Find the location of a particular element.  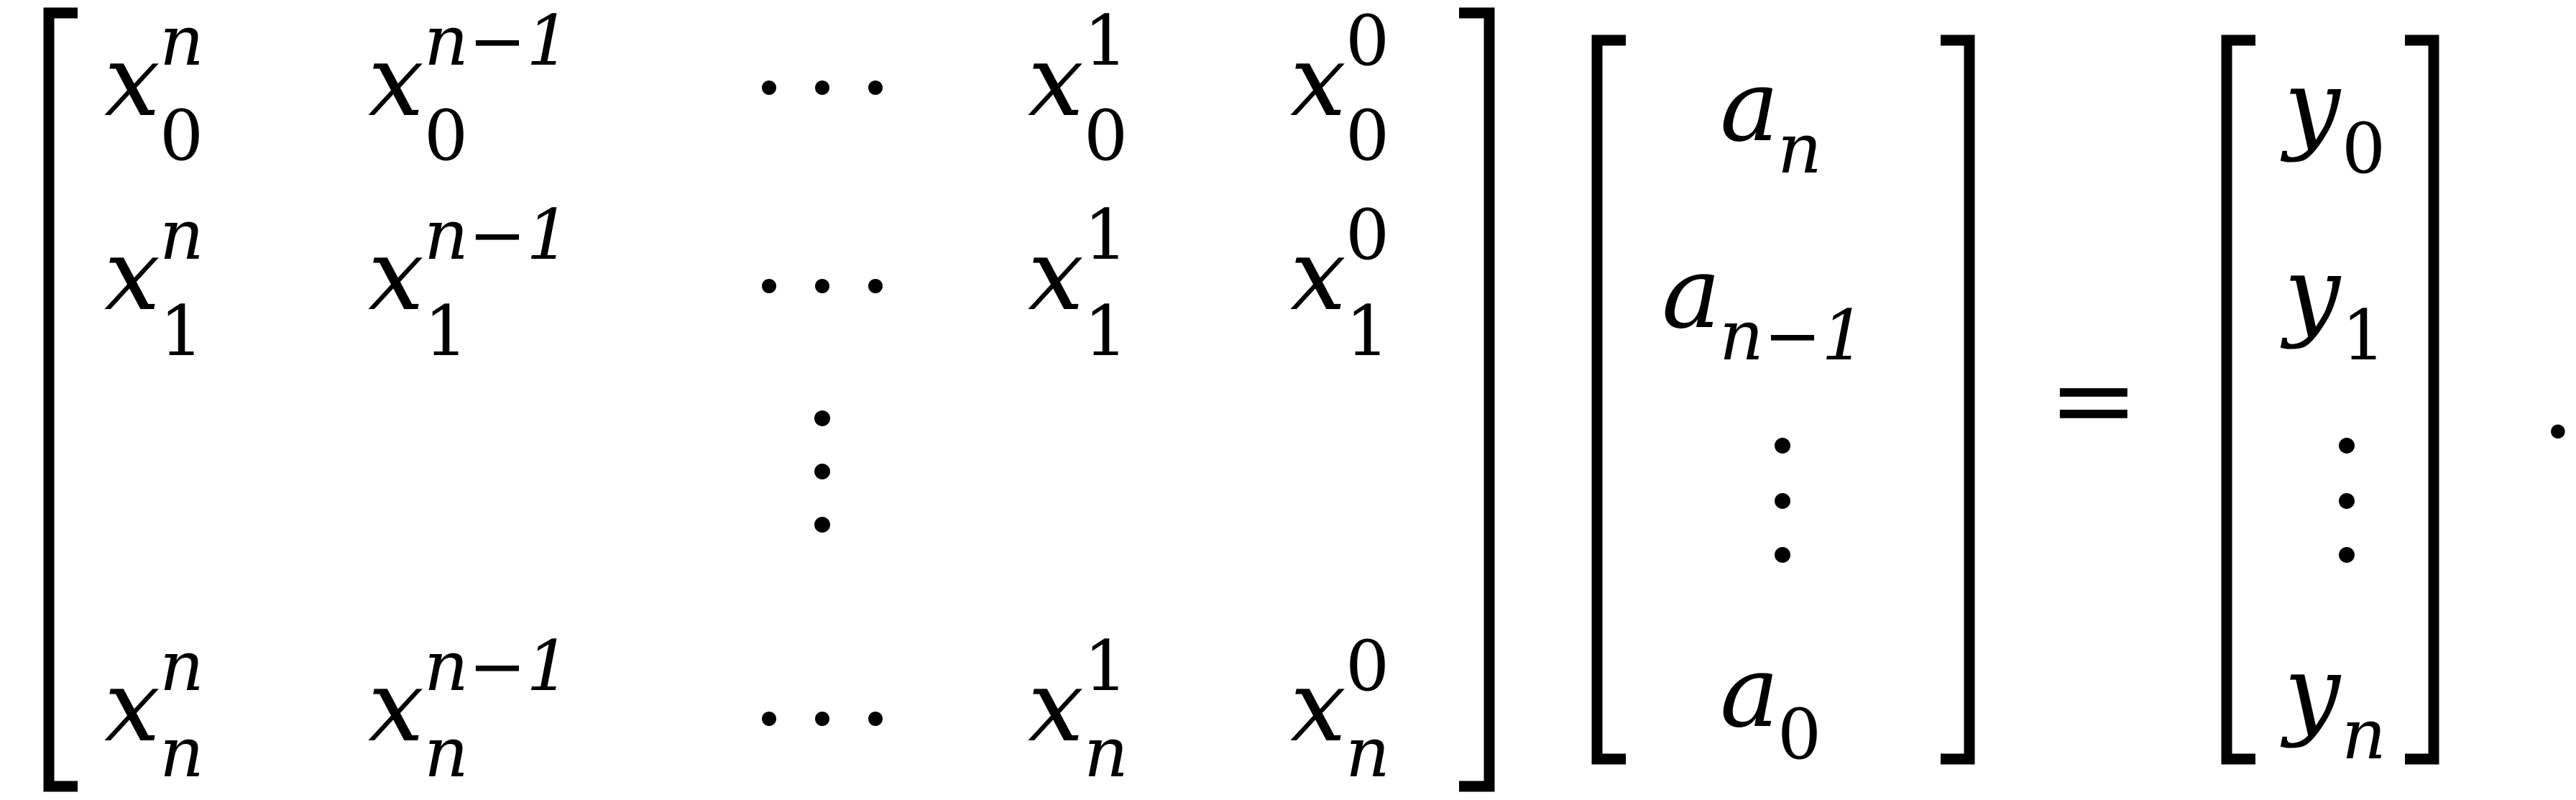

coefficient-entry: a 0 is located at coordinates (1770, 705).